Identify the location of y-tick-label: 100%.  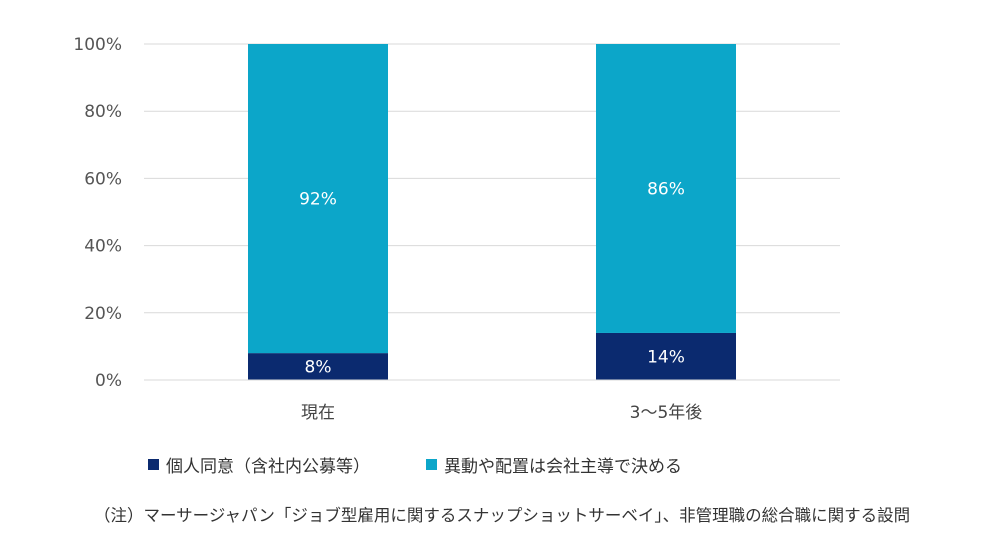
(97, 45).